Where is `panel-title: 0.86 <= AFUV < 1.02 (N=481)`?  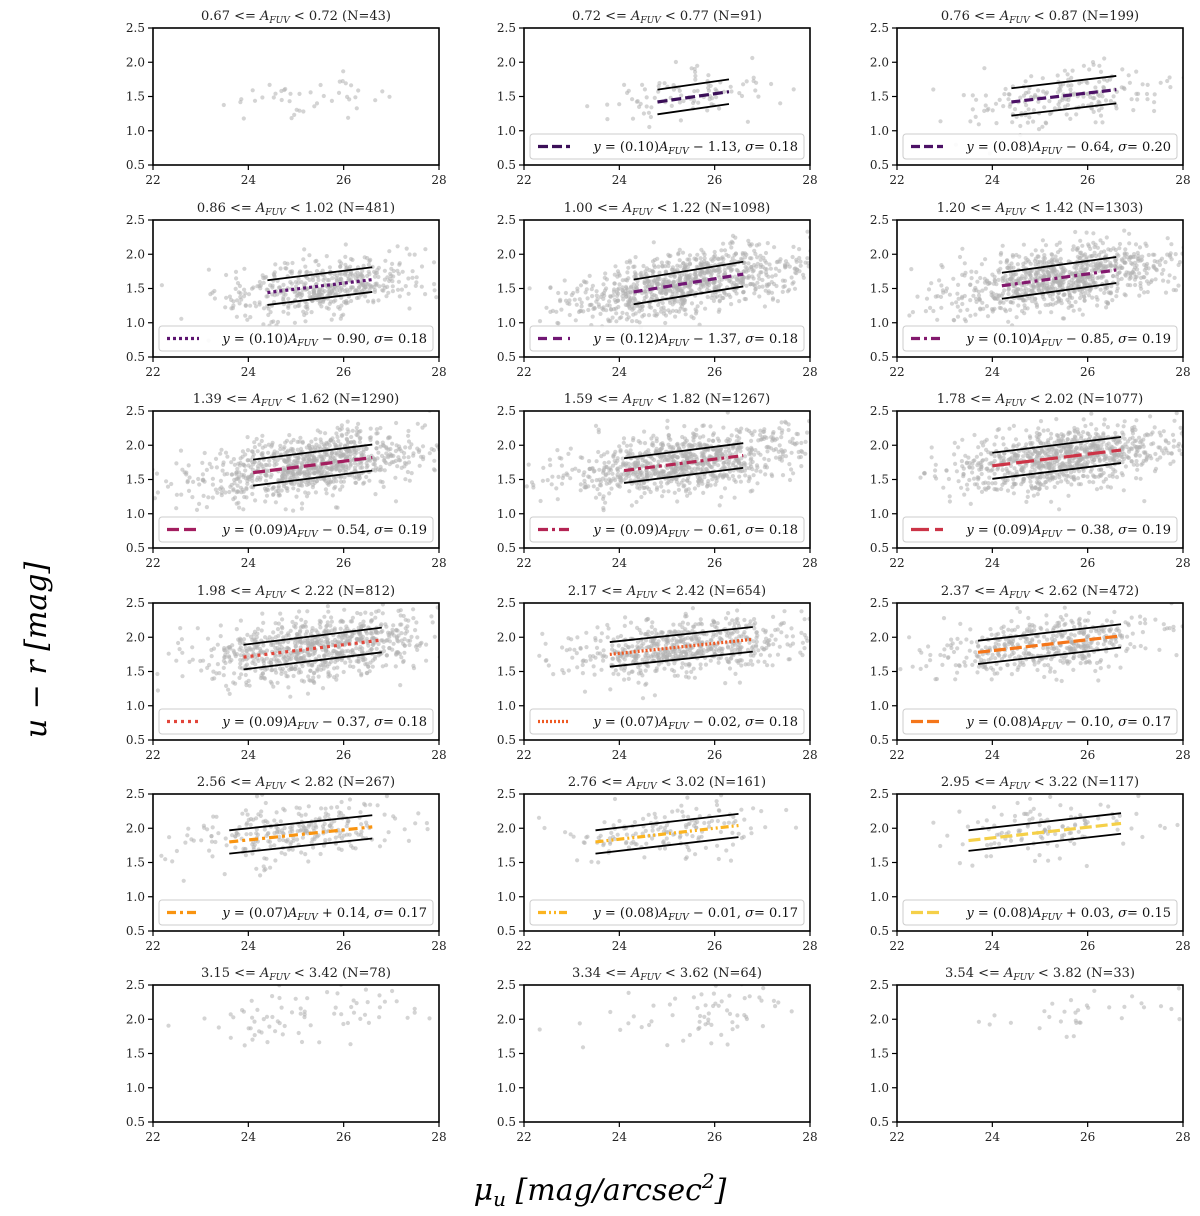 panel-title: 0.86 <= AFUV < 1.02 (N=481) is located at coordinates (296, 209).